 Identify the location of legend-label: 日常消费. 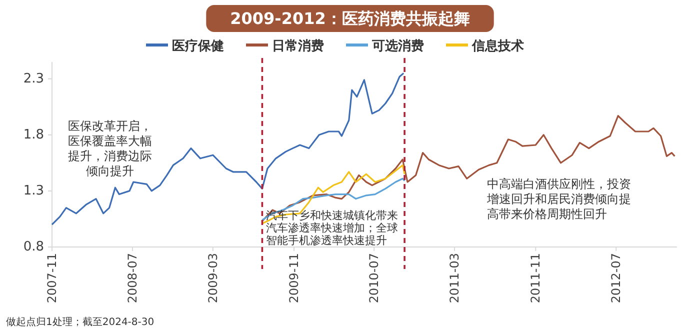
(298, 46).